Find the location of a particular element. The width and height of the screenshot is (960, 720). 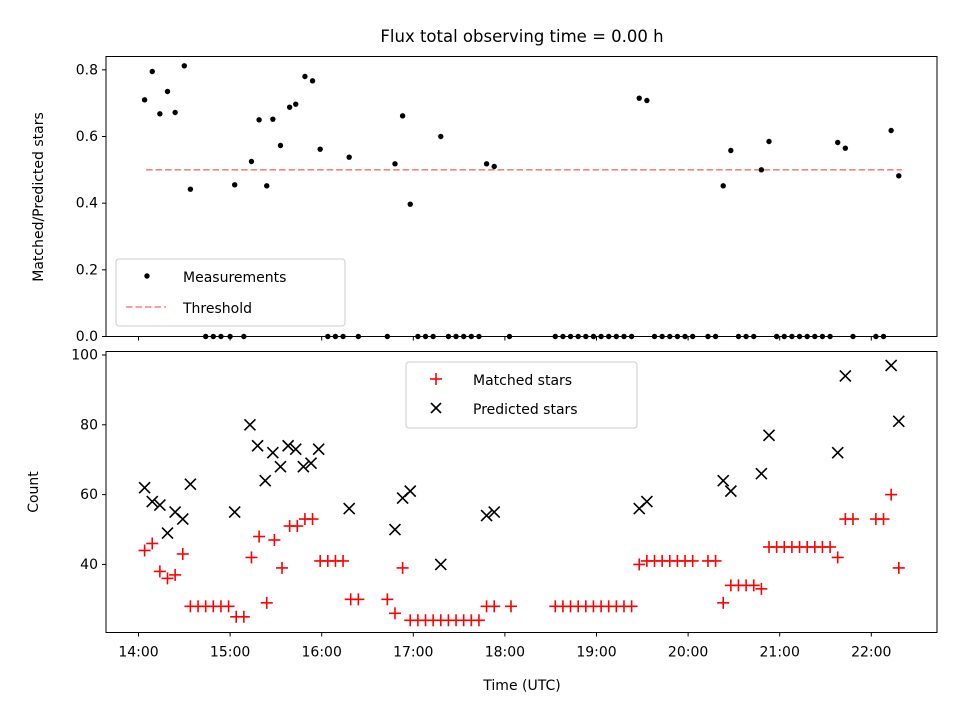

legend-label-threshold: Threshold is located at coordinates (217, 309).